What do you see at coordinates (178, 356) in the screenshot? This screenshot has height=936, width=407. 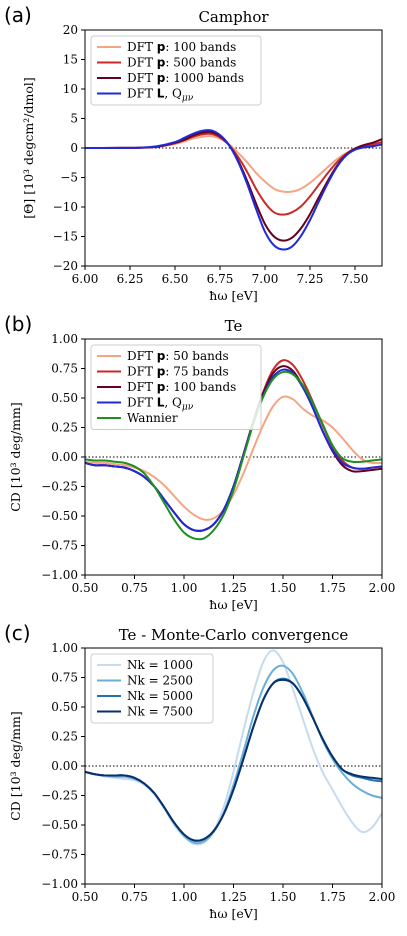 I see `legend-label: DFT p: 50 bands` at bounding box center [178, 356].